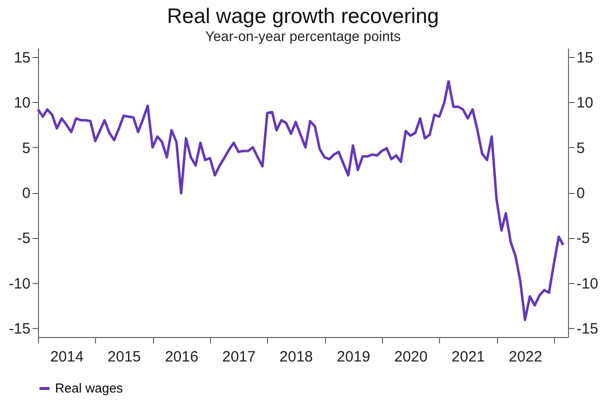 The width and height of the screenshot is (606, 400). What do you see at coordinates (468, 357) in the screenshot?
I see `x-tick-label: 2021` at bounding box center [468, 357].